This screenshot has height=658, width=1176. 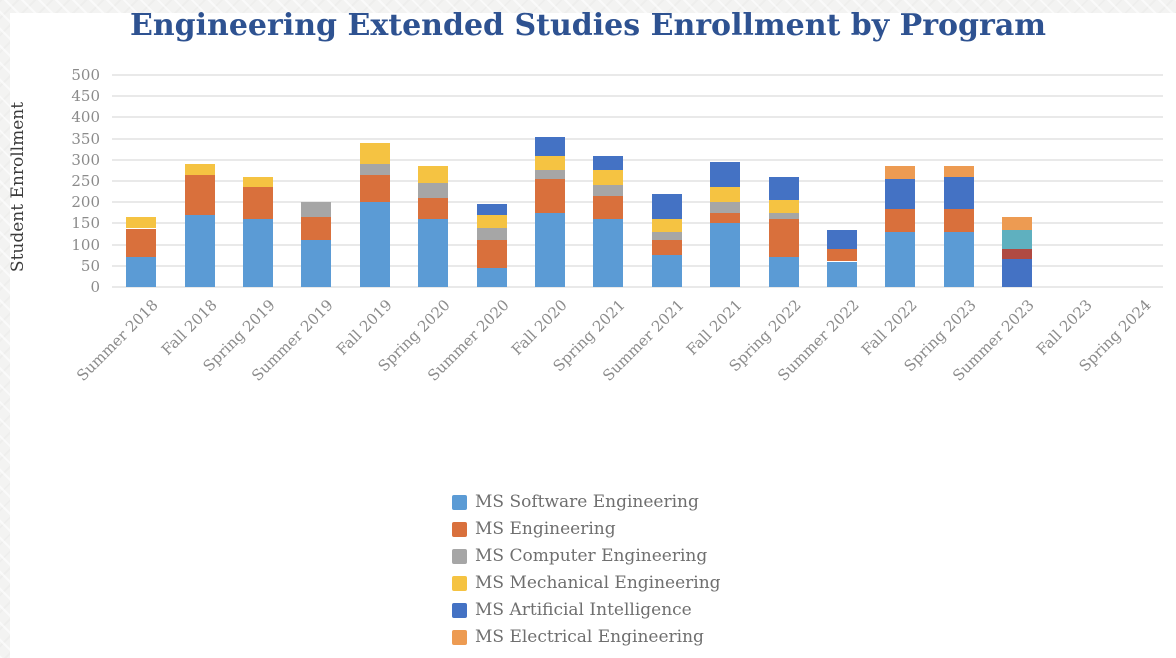 I want to click on legend-label: MS Artificial Intelligence, so click(x=583, y=610).